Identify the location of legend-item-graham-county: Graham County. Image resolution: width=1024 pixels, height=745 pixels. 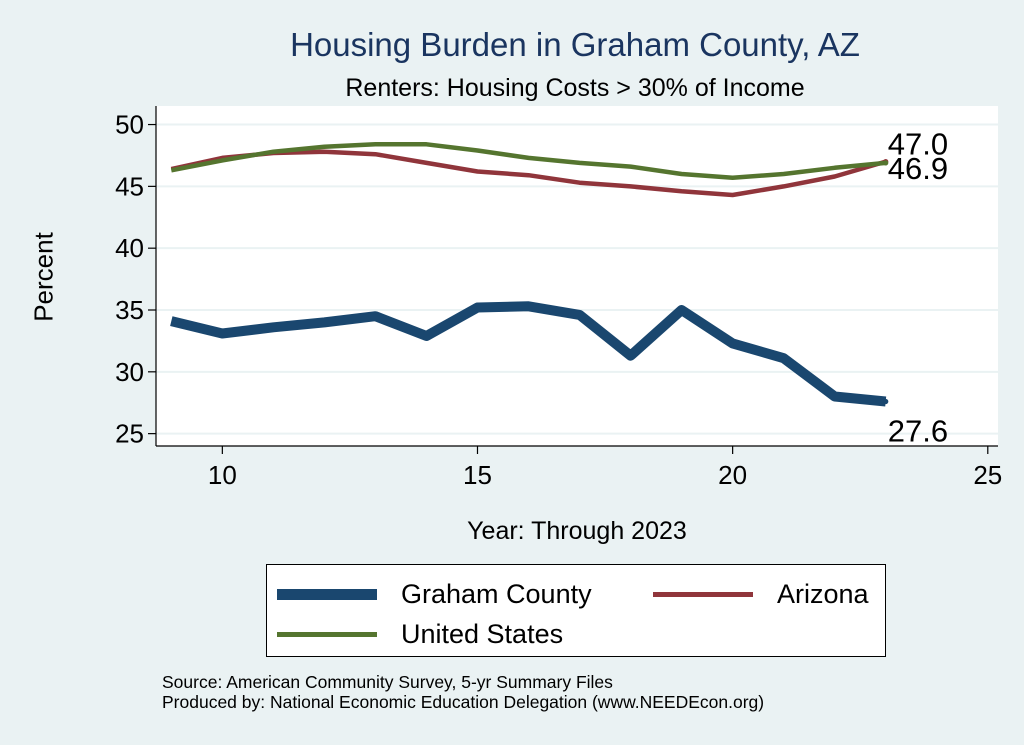
(434, 594).